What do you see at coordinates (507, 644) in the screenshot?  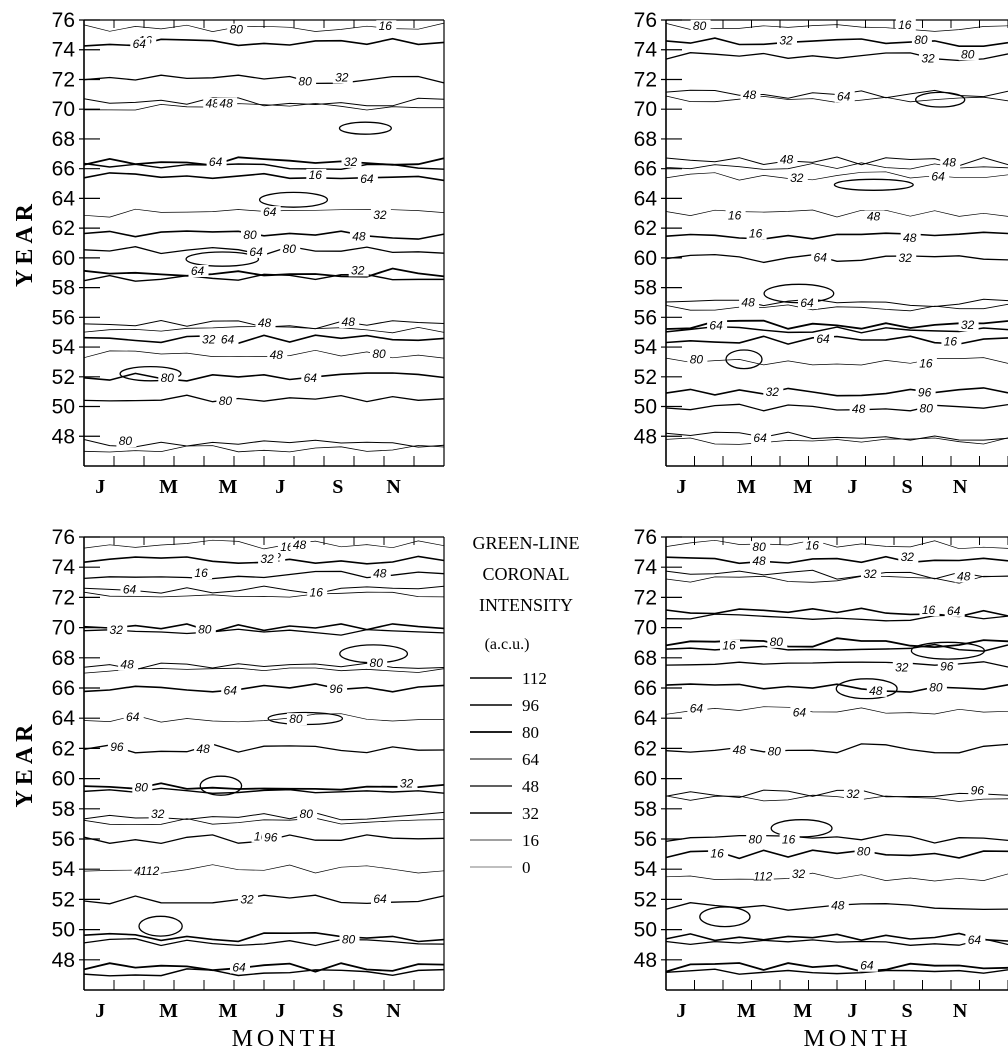 I see `legend-unit: (a.c.u.)` at bounding box center [507, 644].